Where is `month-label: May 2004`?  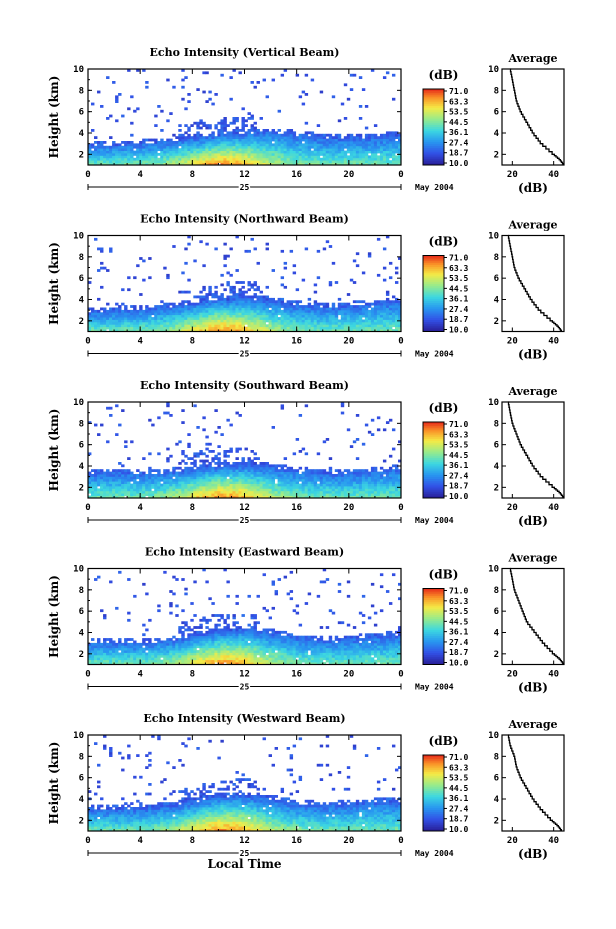
month-label: May 2004 is located at coordinates (434, 187).